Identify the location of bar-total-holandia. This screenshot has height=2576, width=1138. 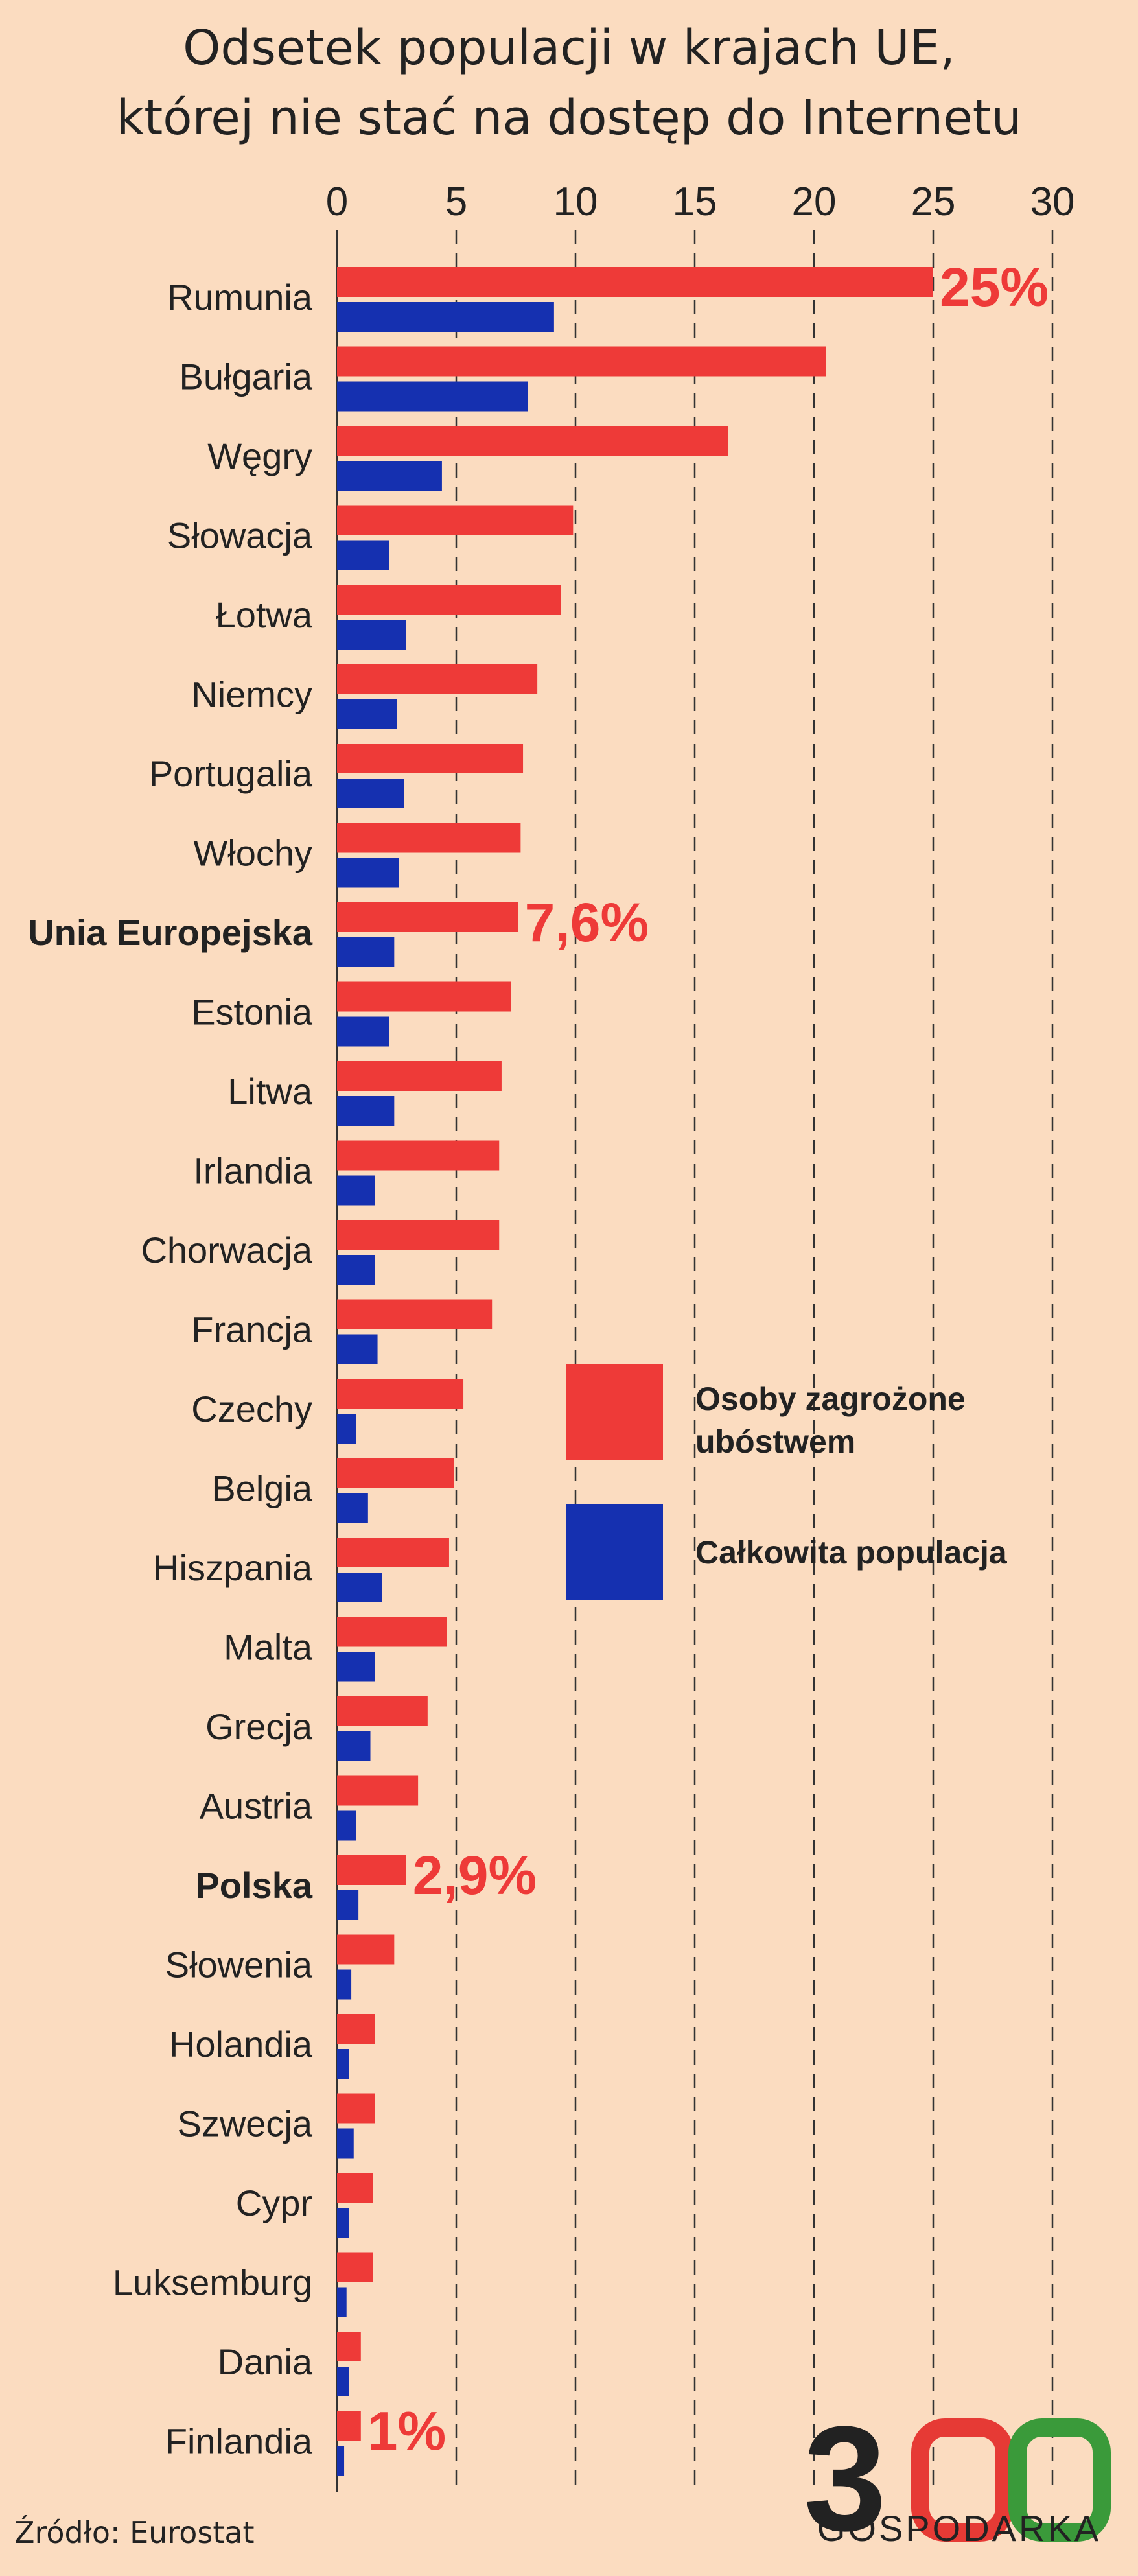
(343, 2064).